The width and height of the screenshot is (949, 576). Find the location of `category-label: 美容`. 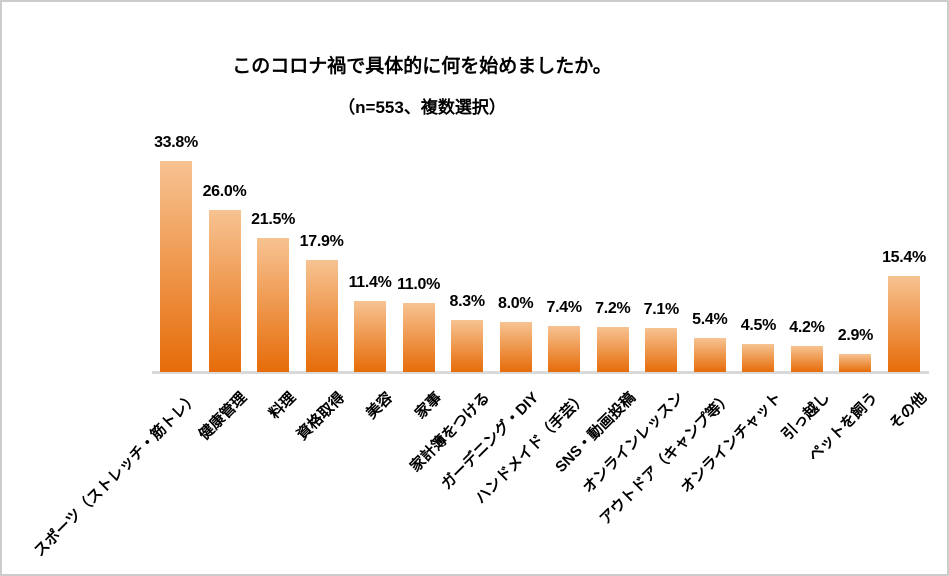

category-label: 美容 is located at coordinates (379, 406).